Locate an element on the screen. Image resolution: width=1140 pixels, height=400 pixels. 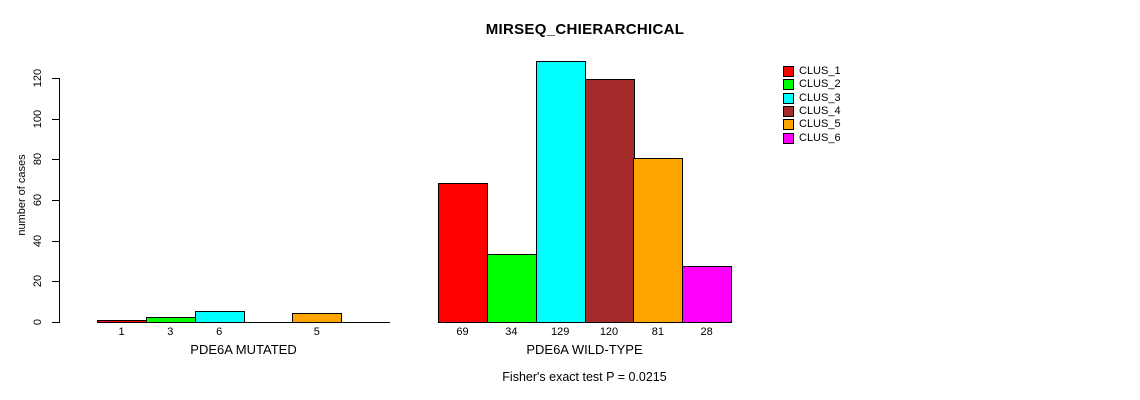
legend-item: CLUS_5 is located at coordinates (843, 124).